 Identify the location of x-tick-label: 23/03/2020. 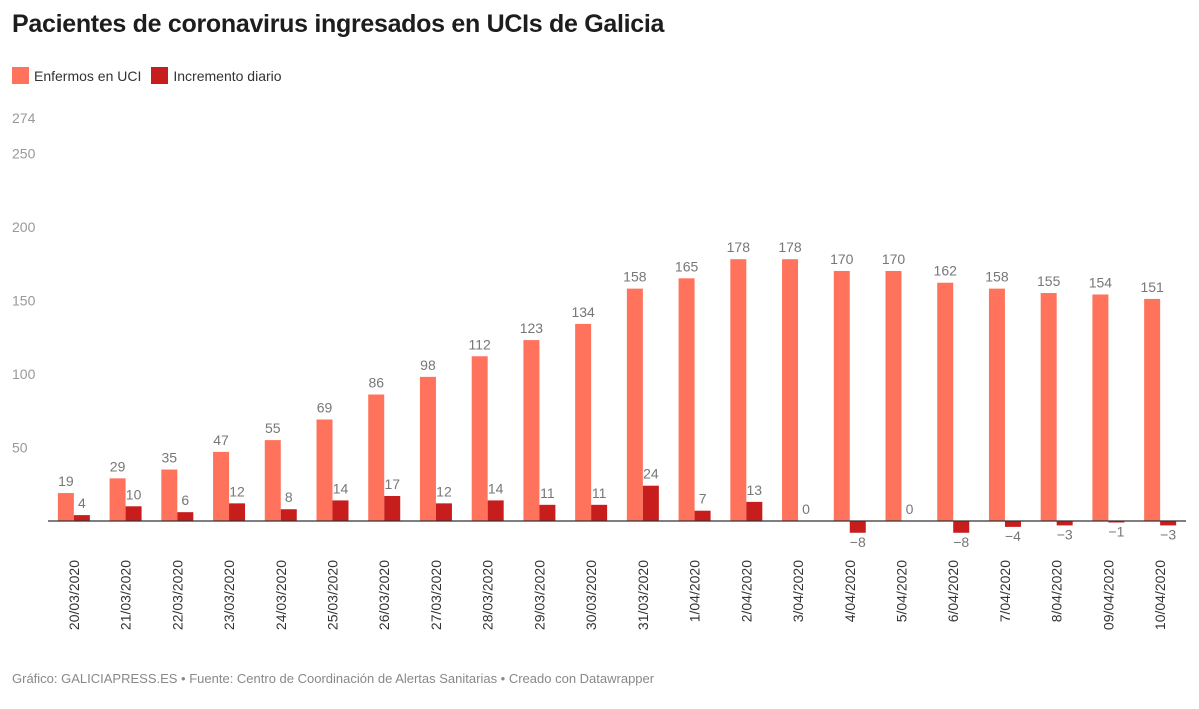
(229, 595).